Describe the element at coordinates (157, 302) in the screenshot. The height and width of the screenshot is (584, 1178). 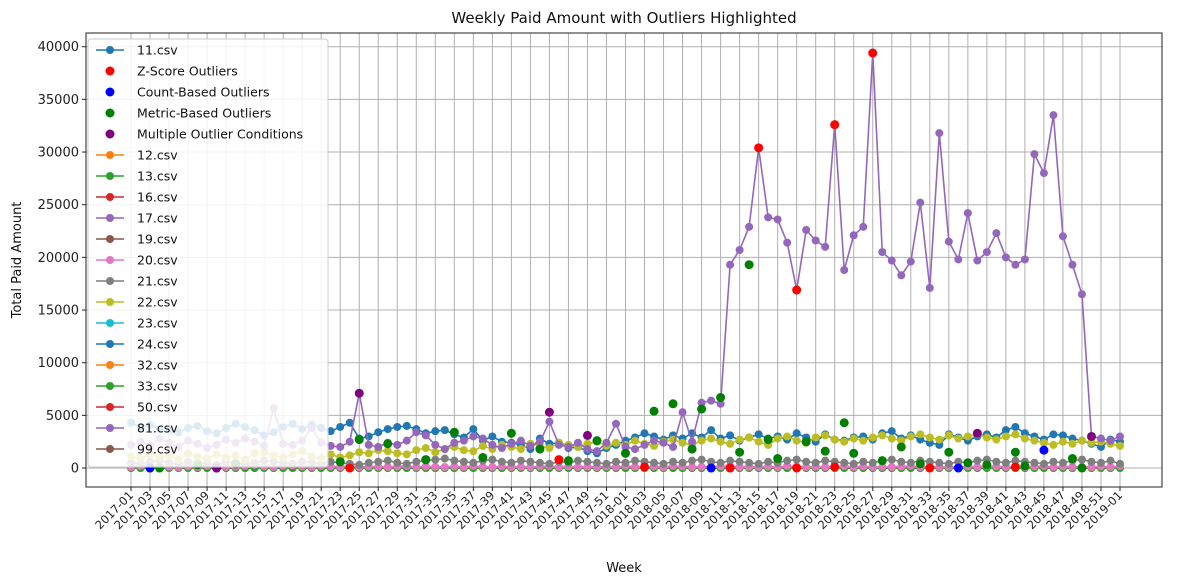
I see `legend-label: 22.csv` at that location.